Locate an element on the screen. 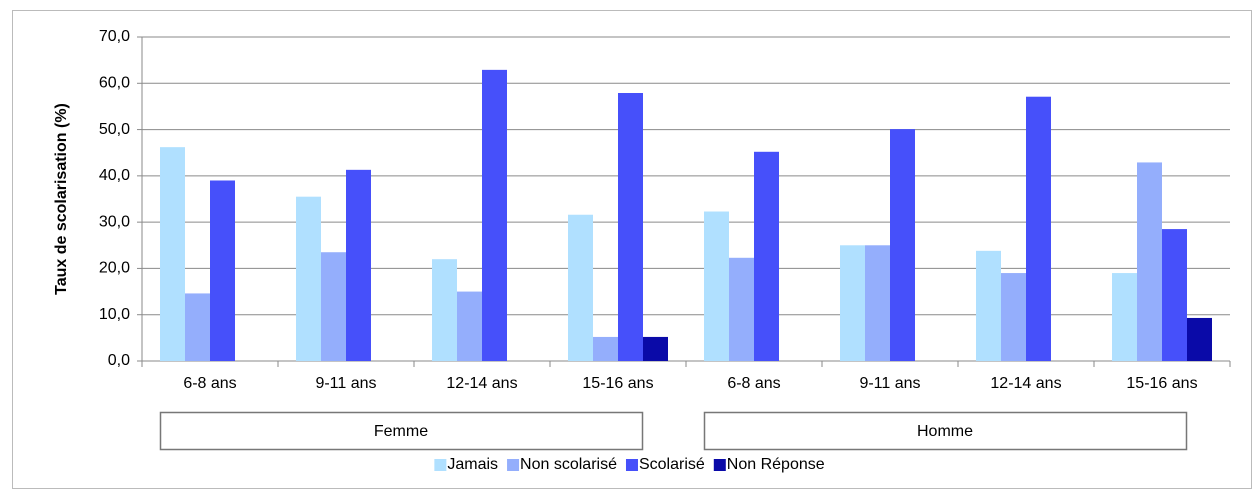 This screenshot has height=489, width=1253. y-tick-label: 10,0 is located at coordinates (114, 314).